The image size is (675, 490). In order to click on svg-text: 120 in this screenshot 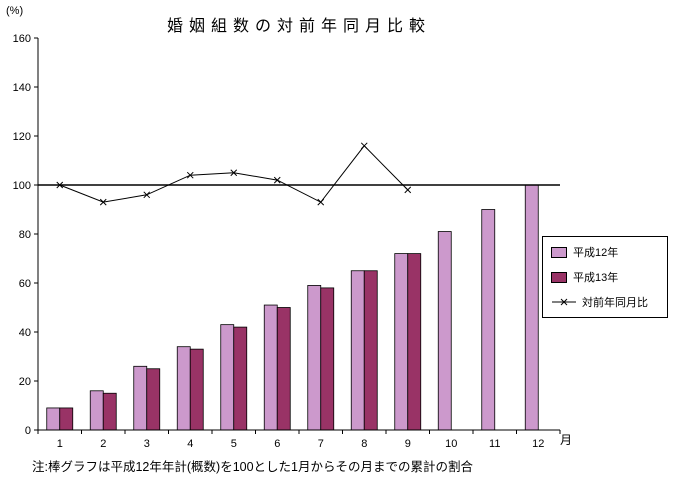, I will do `click(22, 137)`.